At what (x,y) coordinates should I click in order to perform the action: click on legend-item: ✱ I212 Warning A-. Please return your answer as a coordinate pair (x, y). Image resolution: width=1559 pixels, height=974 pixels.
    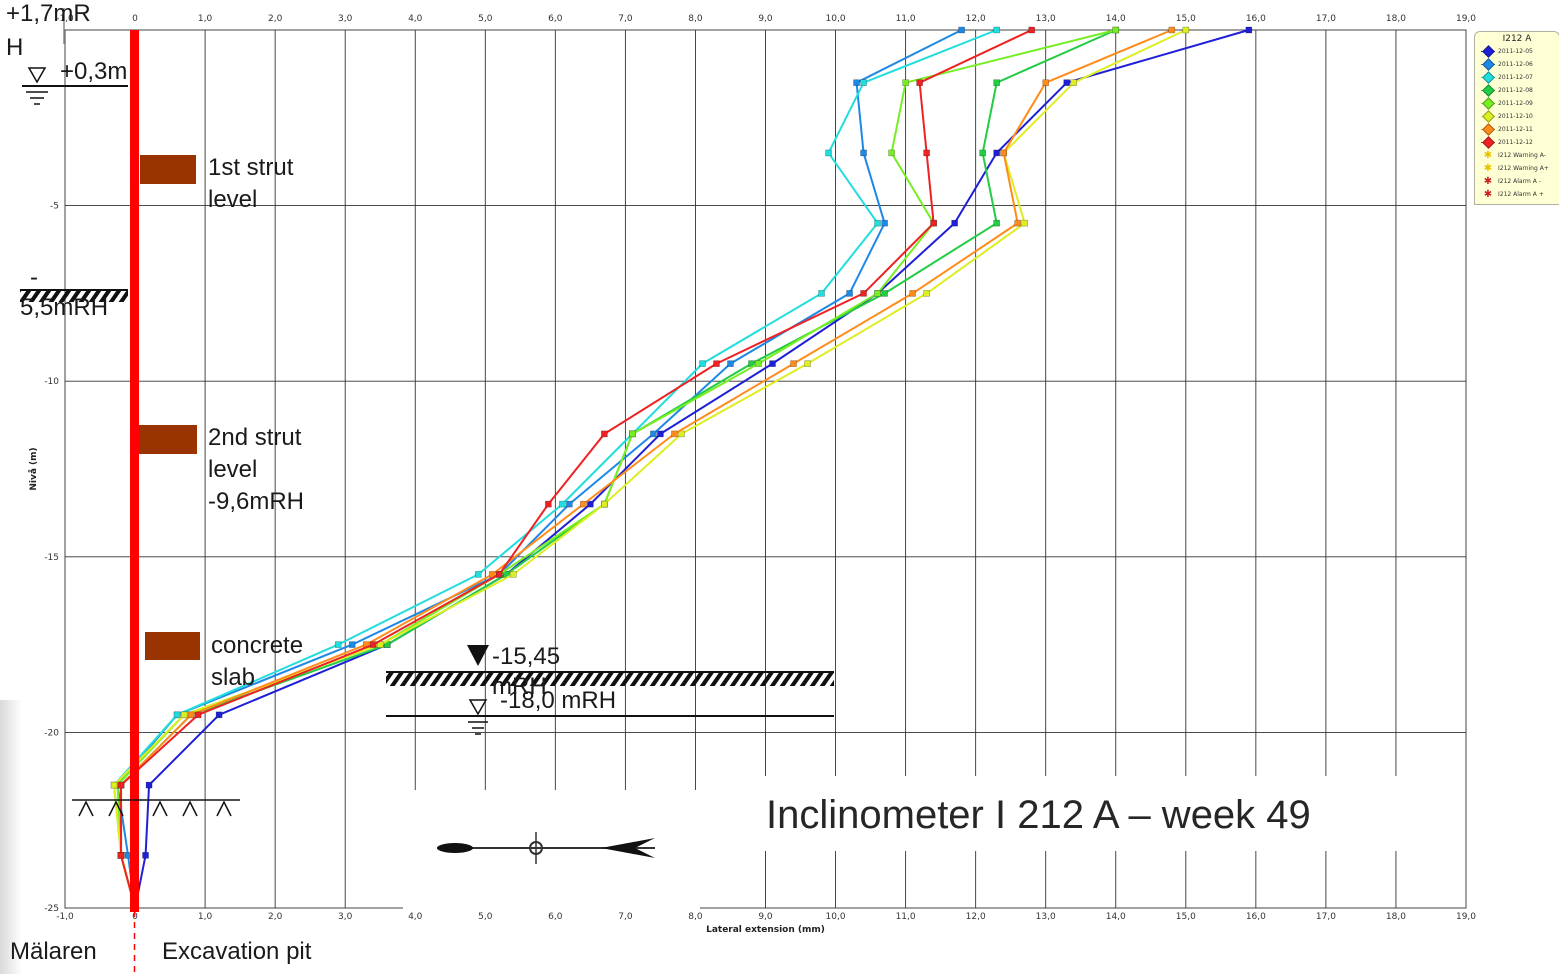
    Looking at the image, I should click on (1520, 155).